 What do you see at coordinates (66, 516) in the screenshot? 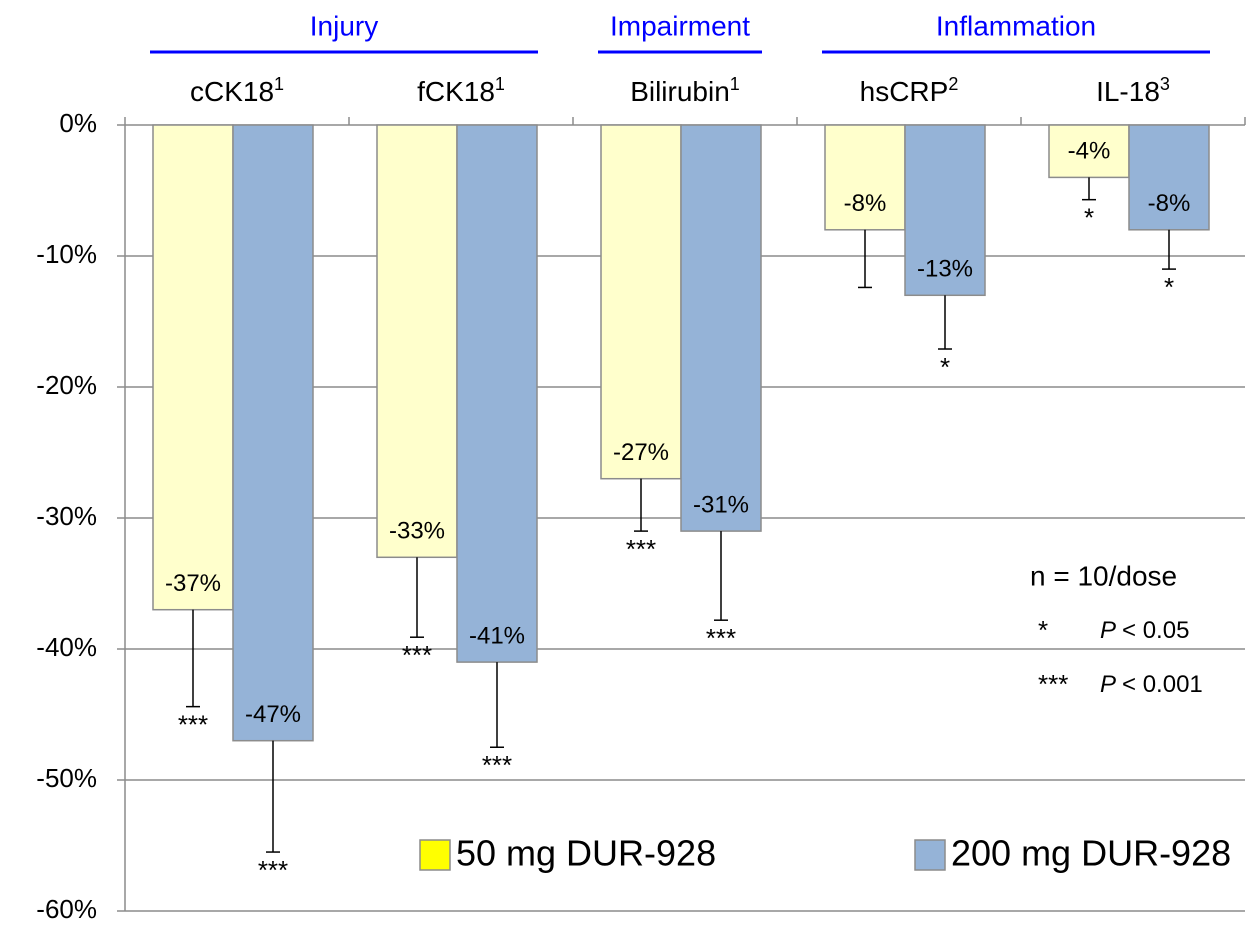
I see `y-tick-label: -30%` at bounding box center [66, 516].